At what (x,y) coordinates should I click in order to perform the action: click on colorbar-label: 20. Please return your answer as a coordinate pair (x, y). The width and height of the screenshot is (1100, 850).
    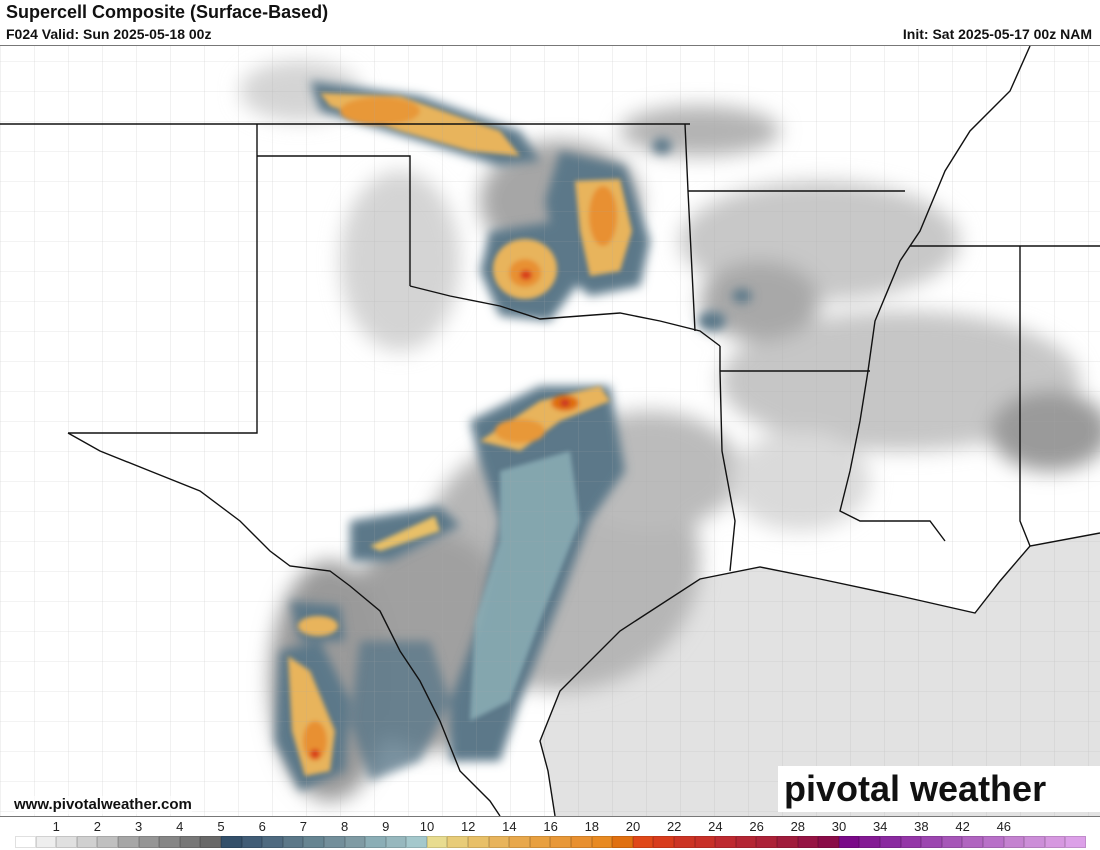
    Looking at the image, I should click on (633, 826).